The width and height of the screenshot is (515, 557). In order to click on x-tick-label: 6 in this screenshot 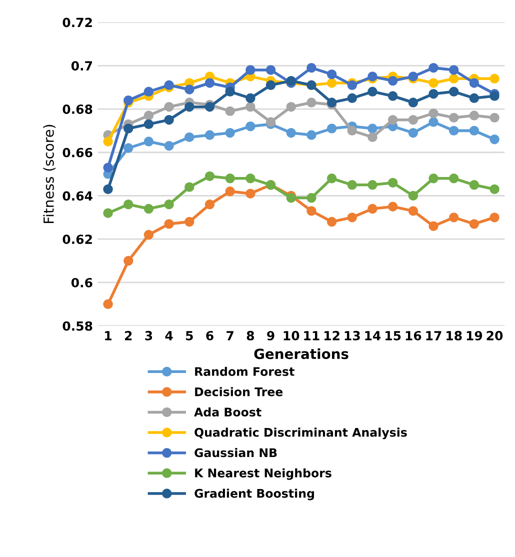, I will do `click(210, 335)`.